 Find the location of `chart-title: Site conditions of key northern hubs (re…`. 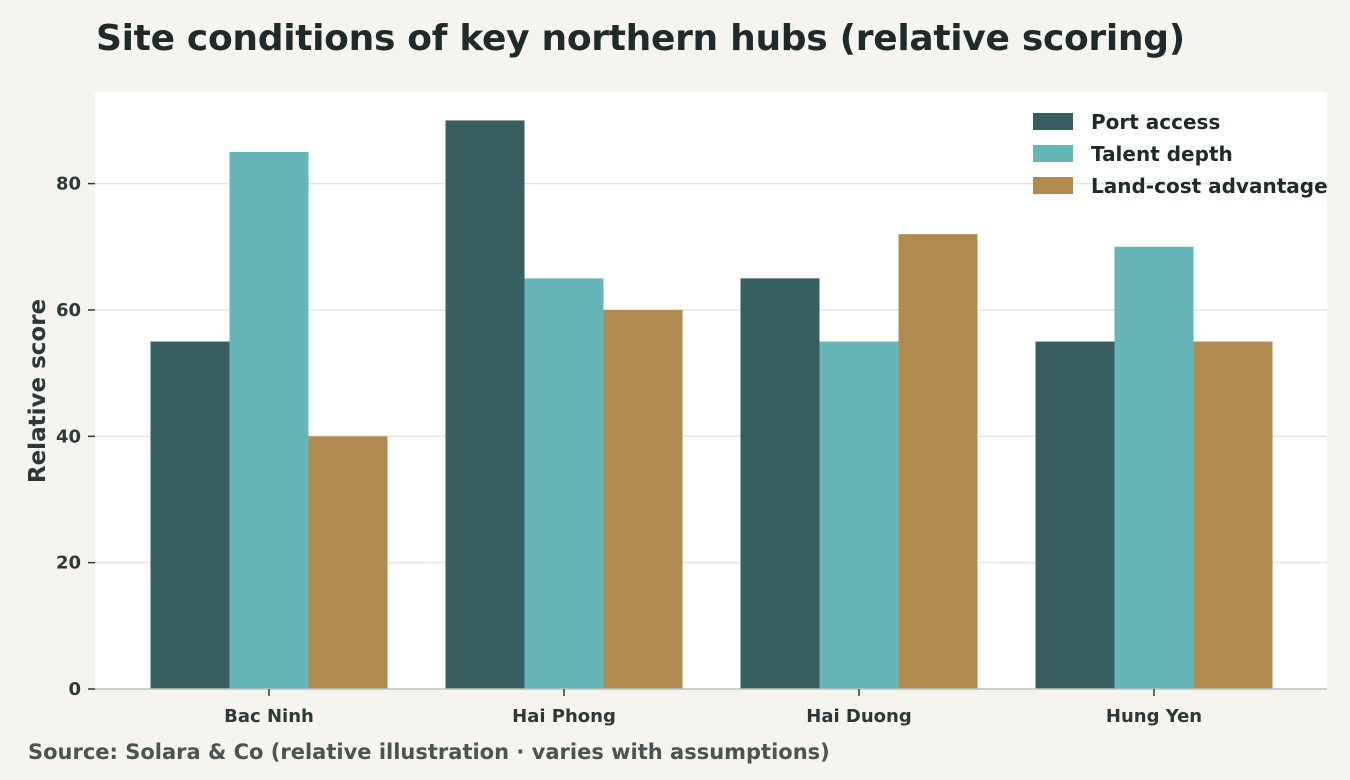

chart-title: Site conditions of key northern hubs (re… is located at coordinates (640, 38).